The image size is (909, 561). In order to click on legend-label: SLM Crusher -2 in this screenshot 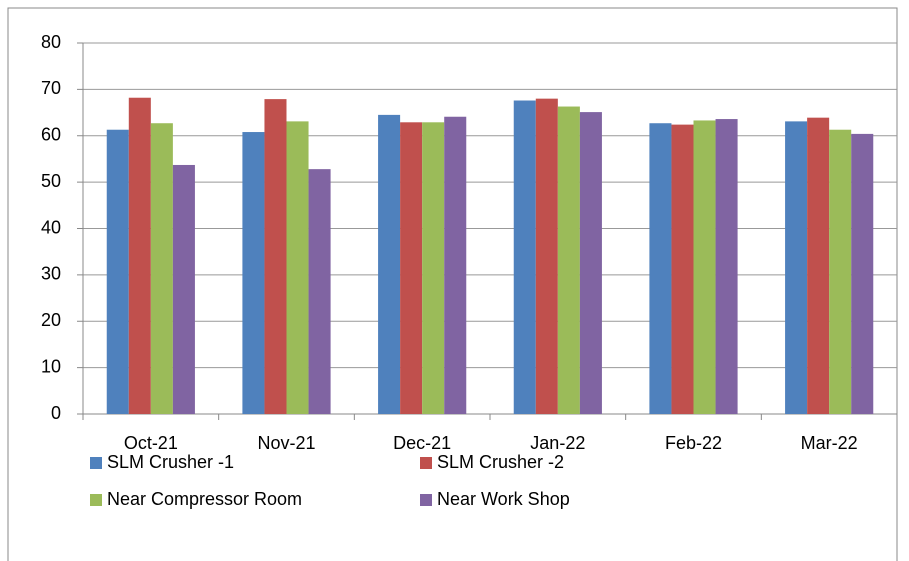, I will do `click(500, 462)`.